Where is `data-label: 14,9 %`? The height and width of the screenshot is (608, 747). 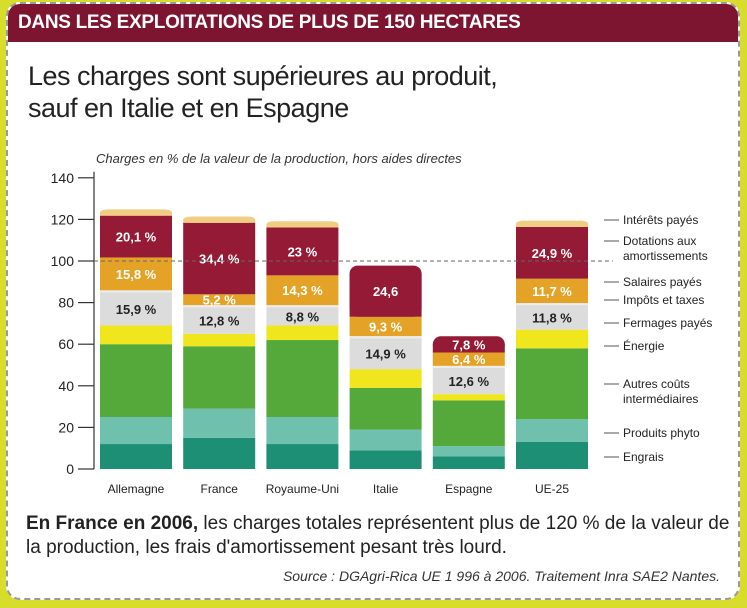
data-label: 14,9 % is located at coordinates (385, 354).